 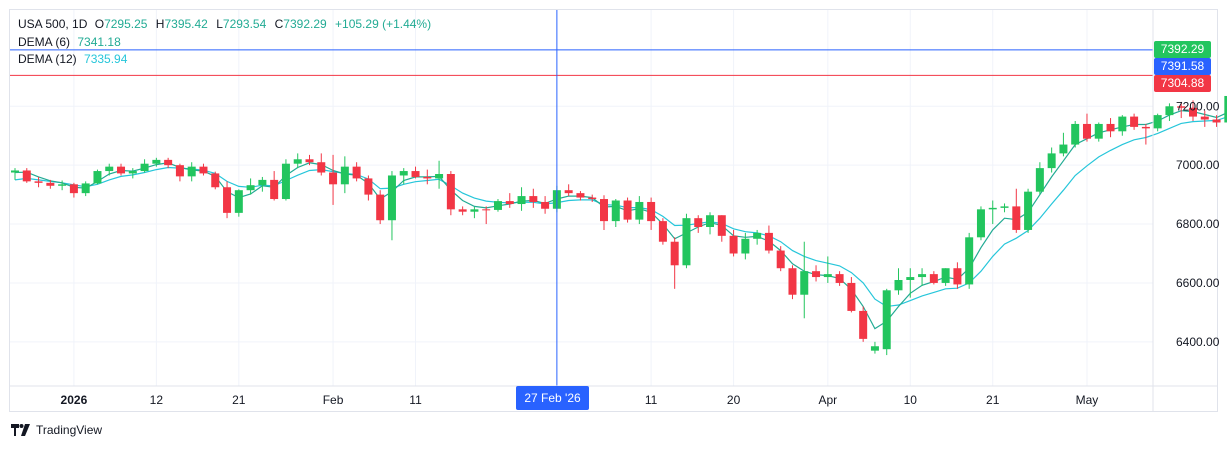 I want to click on x-tick-label: Feb, so click(x=333, y=400).